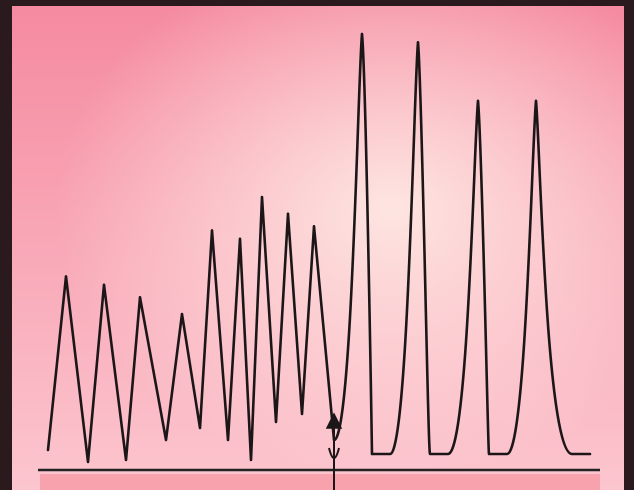 This screenshot has height=490, width=634. I want to click on right-frame-edge, so click(629, 245).